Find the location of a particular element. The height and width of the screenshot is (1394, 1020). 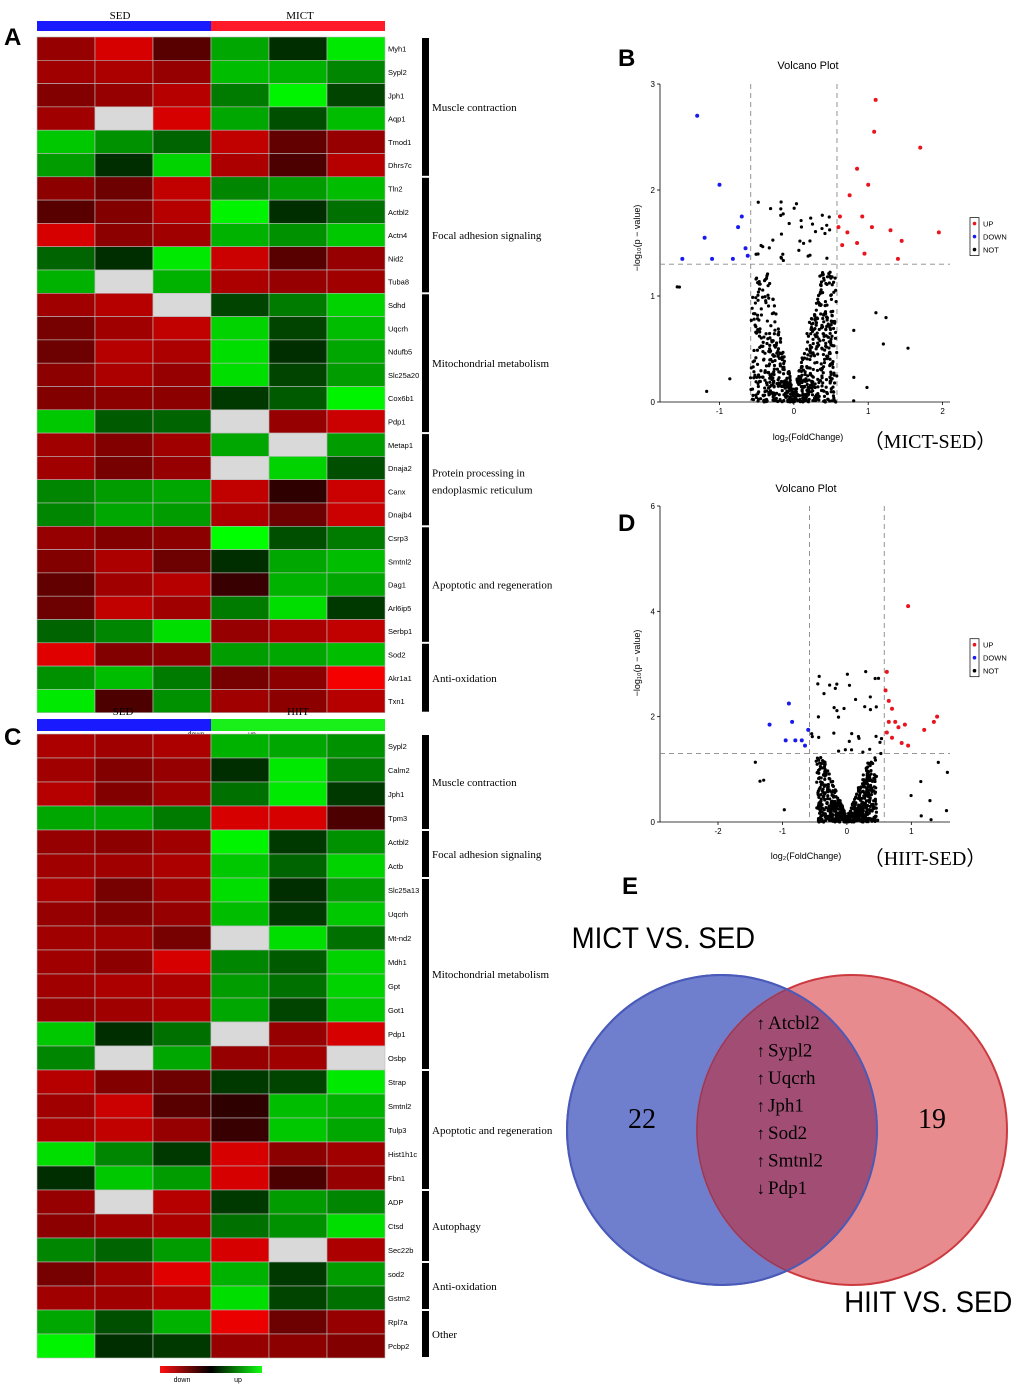

color-scale-high-label: up is located at coordinates (238, 1380).